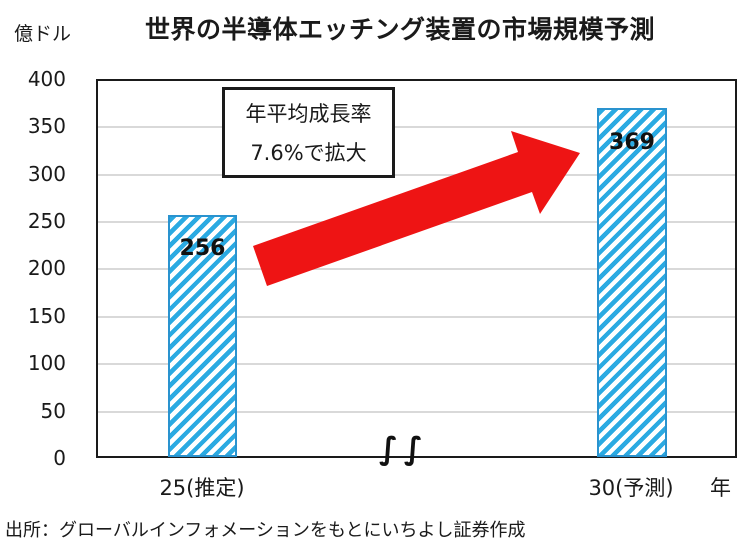  What do you see at coordinates (43, 34) in the screenshot?
I see `y-axis-unit-label: 億ドル` at bounding box center [43, 34].